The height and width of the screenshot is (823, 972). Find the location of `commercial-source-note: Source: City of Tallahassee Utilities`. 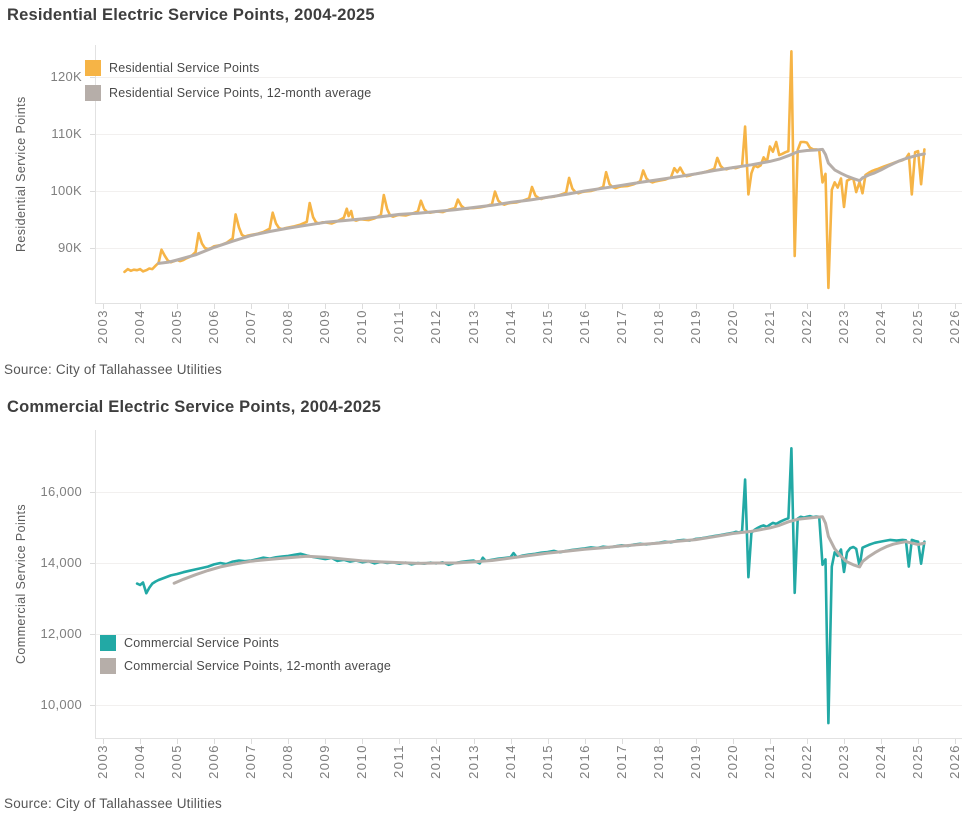

commercial-source-note: Source: City of Tallahassee Utilities is located at coordinates (113, 803).